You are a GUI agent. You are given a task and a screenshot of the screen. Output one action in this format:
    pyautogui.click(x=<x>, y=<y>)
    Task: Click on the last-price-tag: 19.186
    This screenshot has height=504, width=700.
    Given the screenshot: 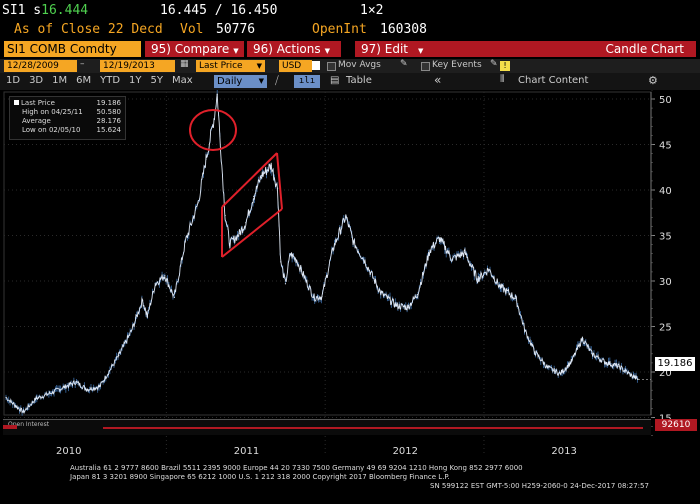 What is the action you would take?
    pyautogui.click(x=675, y=364)
    